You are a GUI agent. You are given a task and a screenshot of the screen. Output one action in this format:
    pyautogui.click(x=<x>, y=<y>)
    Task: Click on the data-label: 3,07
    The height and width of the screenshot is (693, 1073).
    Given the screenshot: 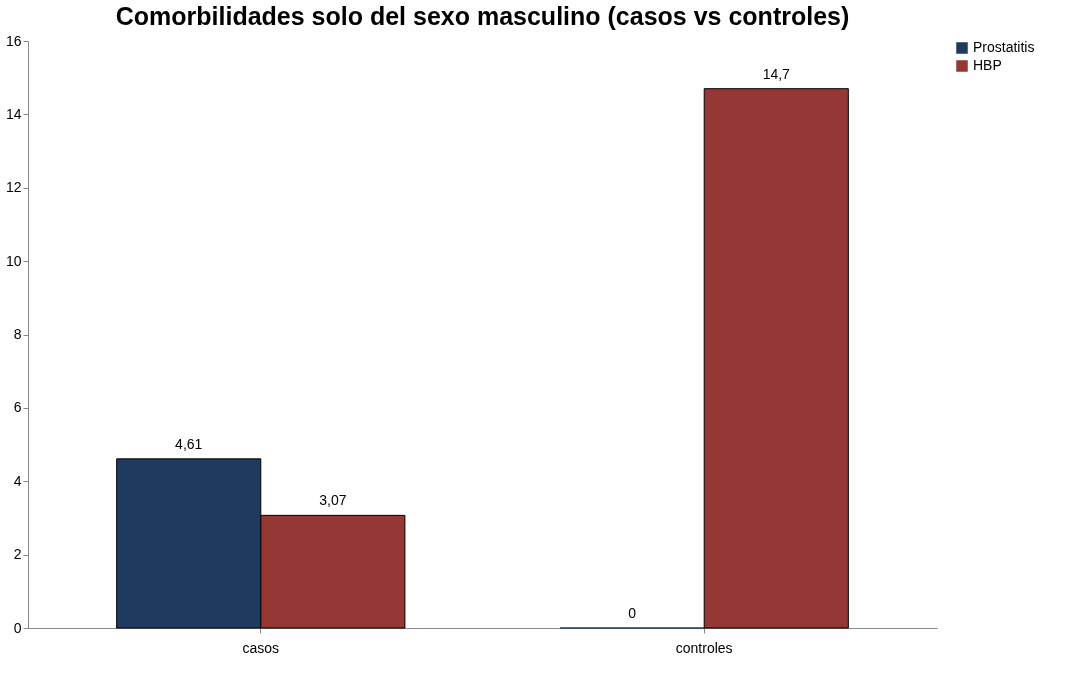 What is the action you would take?
    pyautogui.click(x=333, y=500)
    